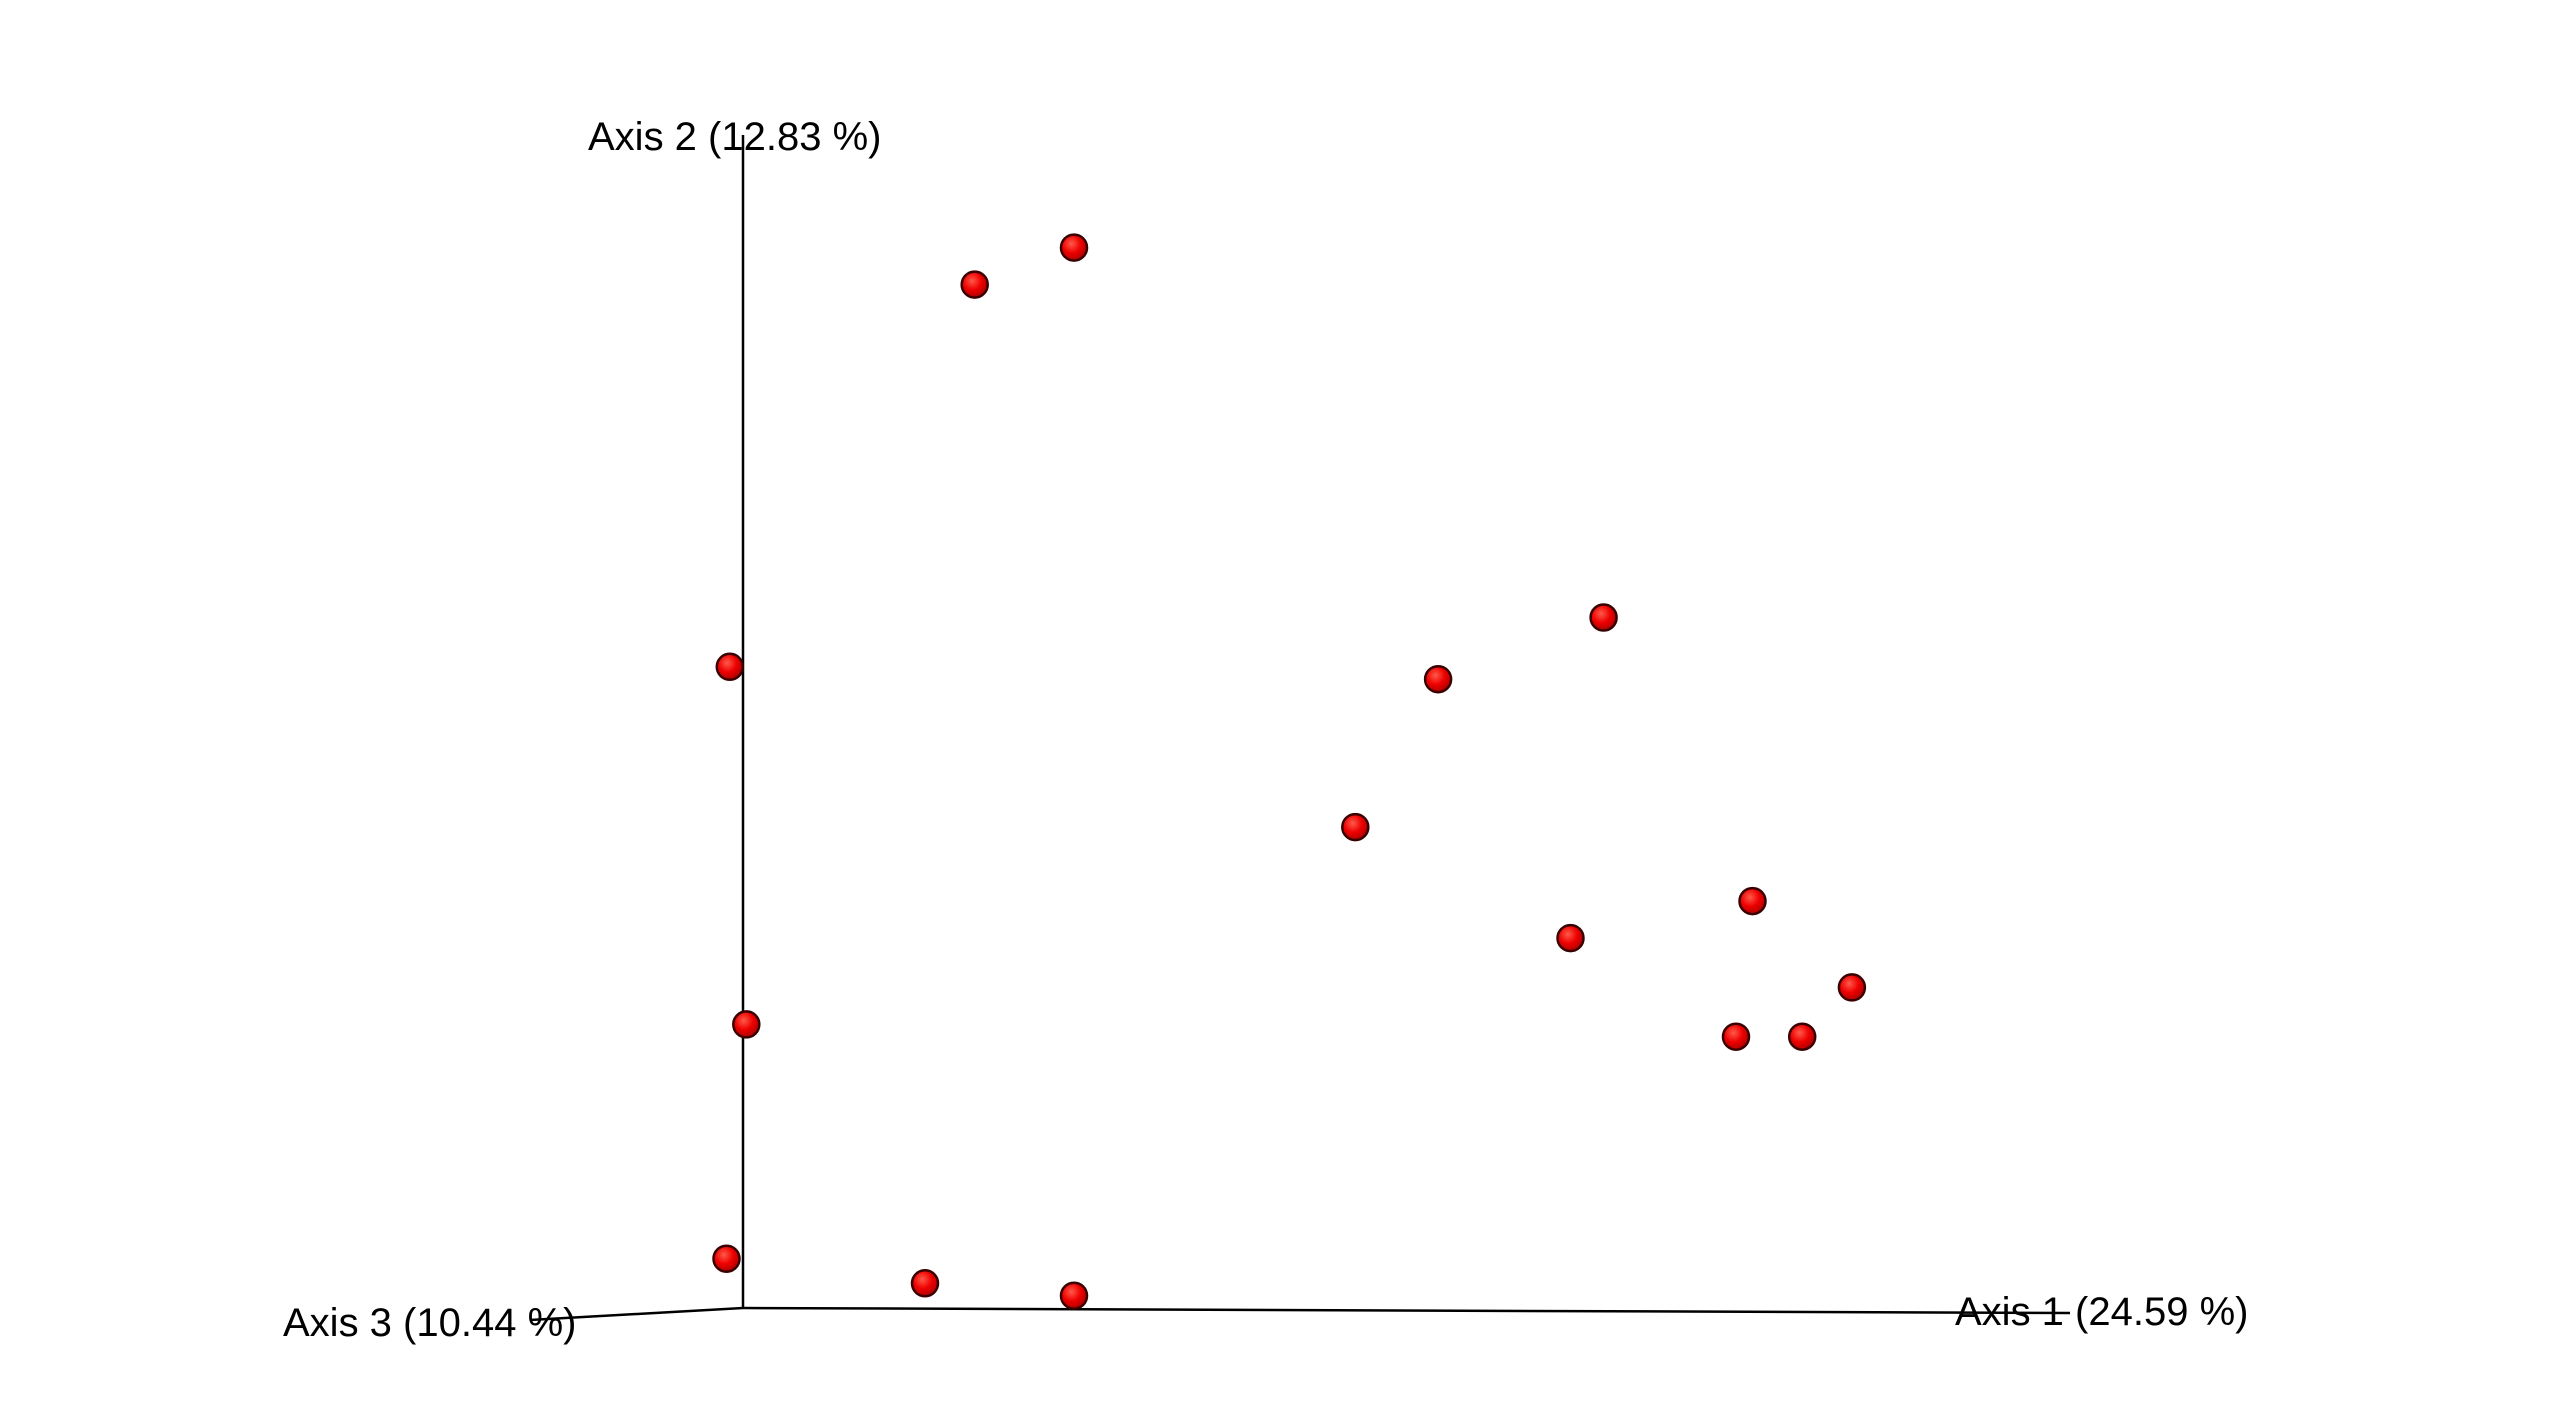  What do you see at coordinates (734, 137) in the screenshot?
I see `axis-2-label: Axis 2 (12.83 %)` at bounding box center [734, 137].